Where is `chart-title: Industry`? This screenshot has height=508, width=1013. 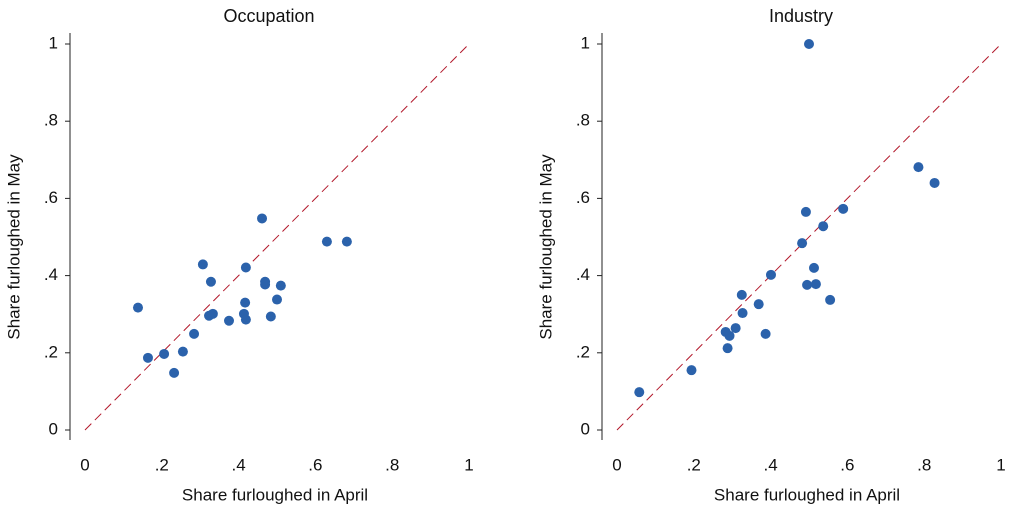 chart-title: Industry is located at coordinates (801, 16).